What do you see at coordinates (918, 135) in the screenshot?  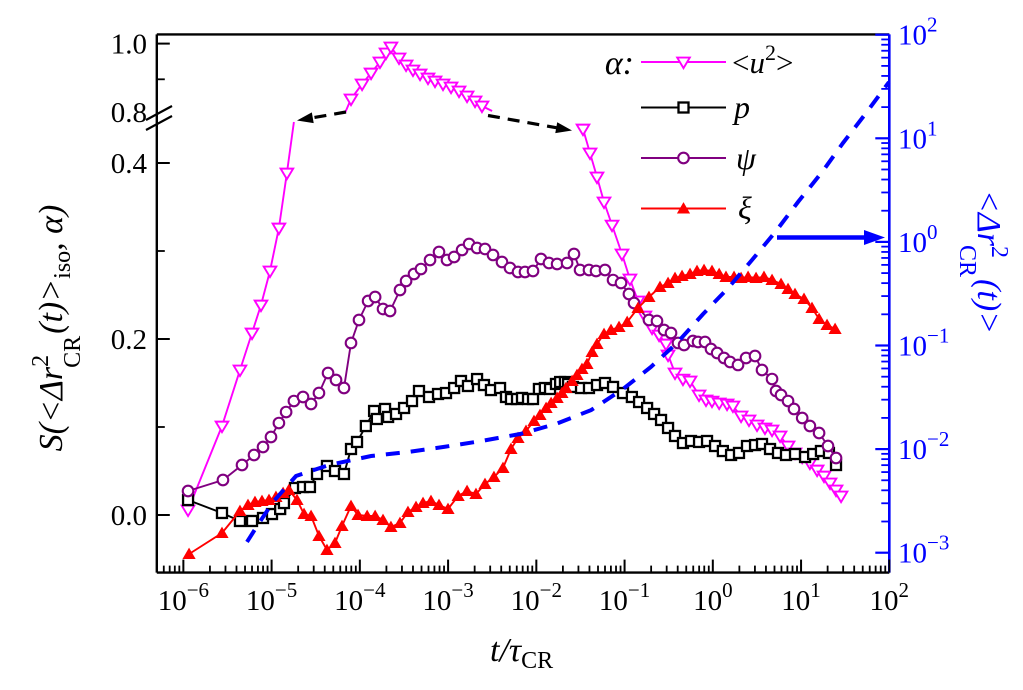 I see `y-right-tick-label: 10¹` at bounding box center [918, 135].